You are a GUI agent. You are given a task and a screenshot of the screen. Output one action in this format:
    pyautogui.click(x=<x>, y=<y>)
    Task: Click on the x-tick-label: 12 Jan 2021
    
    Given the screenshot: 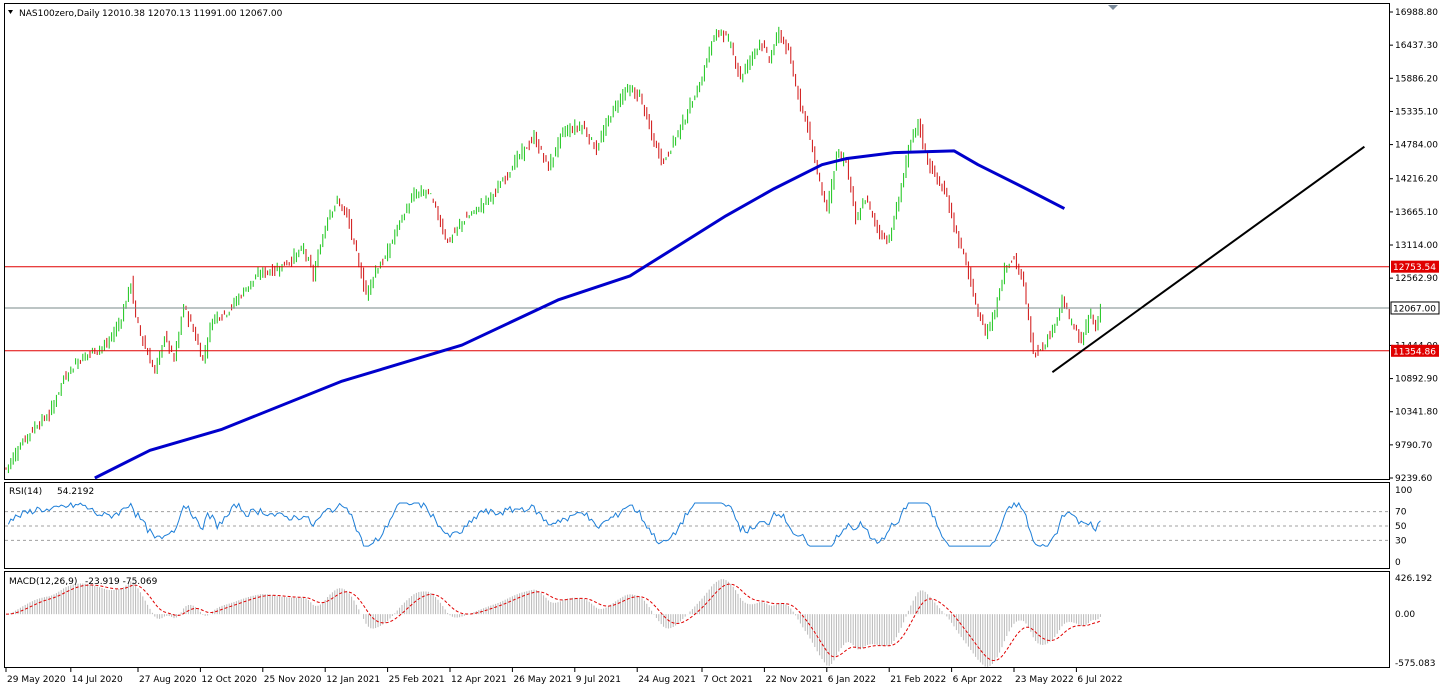 What is the action you would take?
    pyautogui.click(x=353, y=680)
    